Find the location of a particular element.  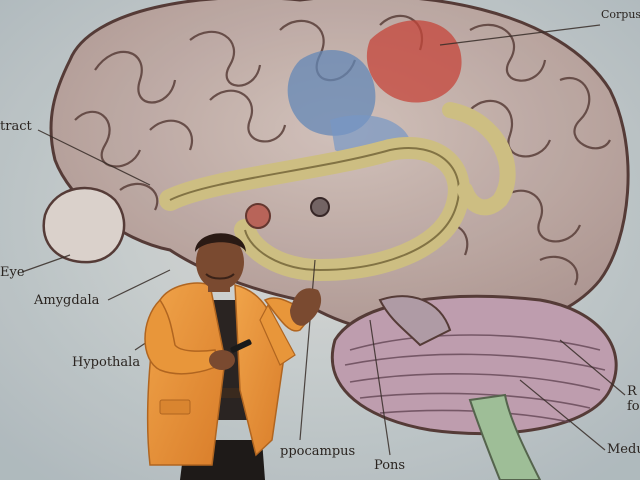

label-eye: Eye is located at coordinates (12, 272).